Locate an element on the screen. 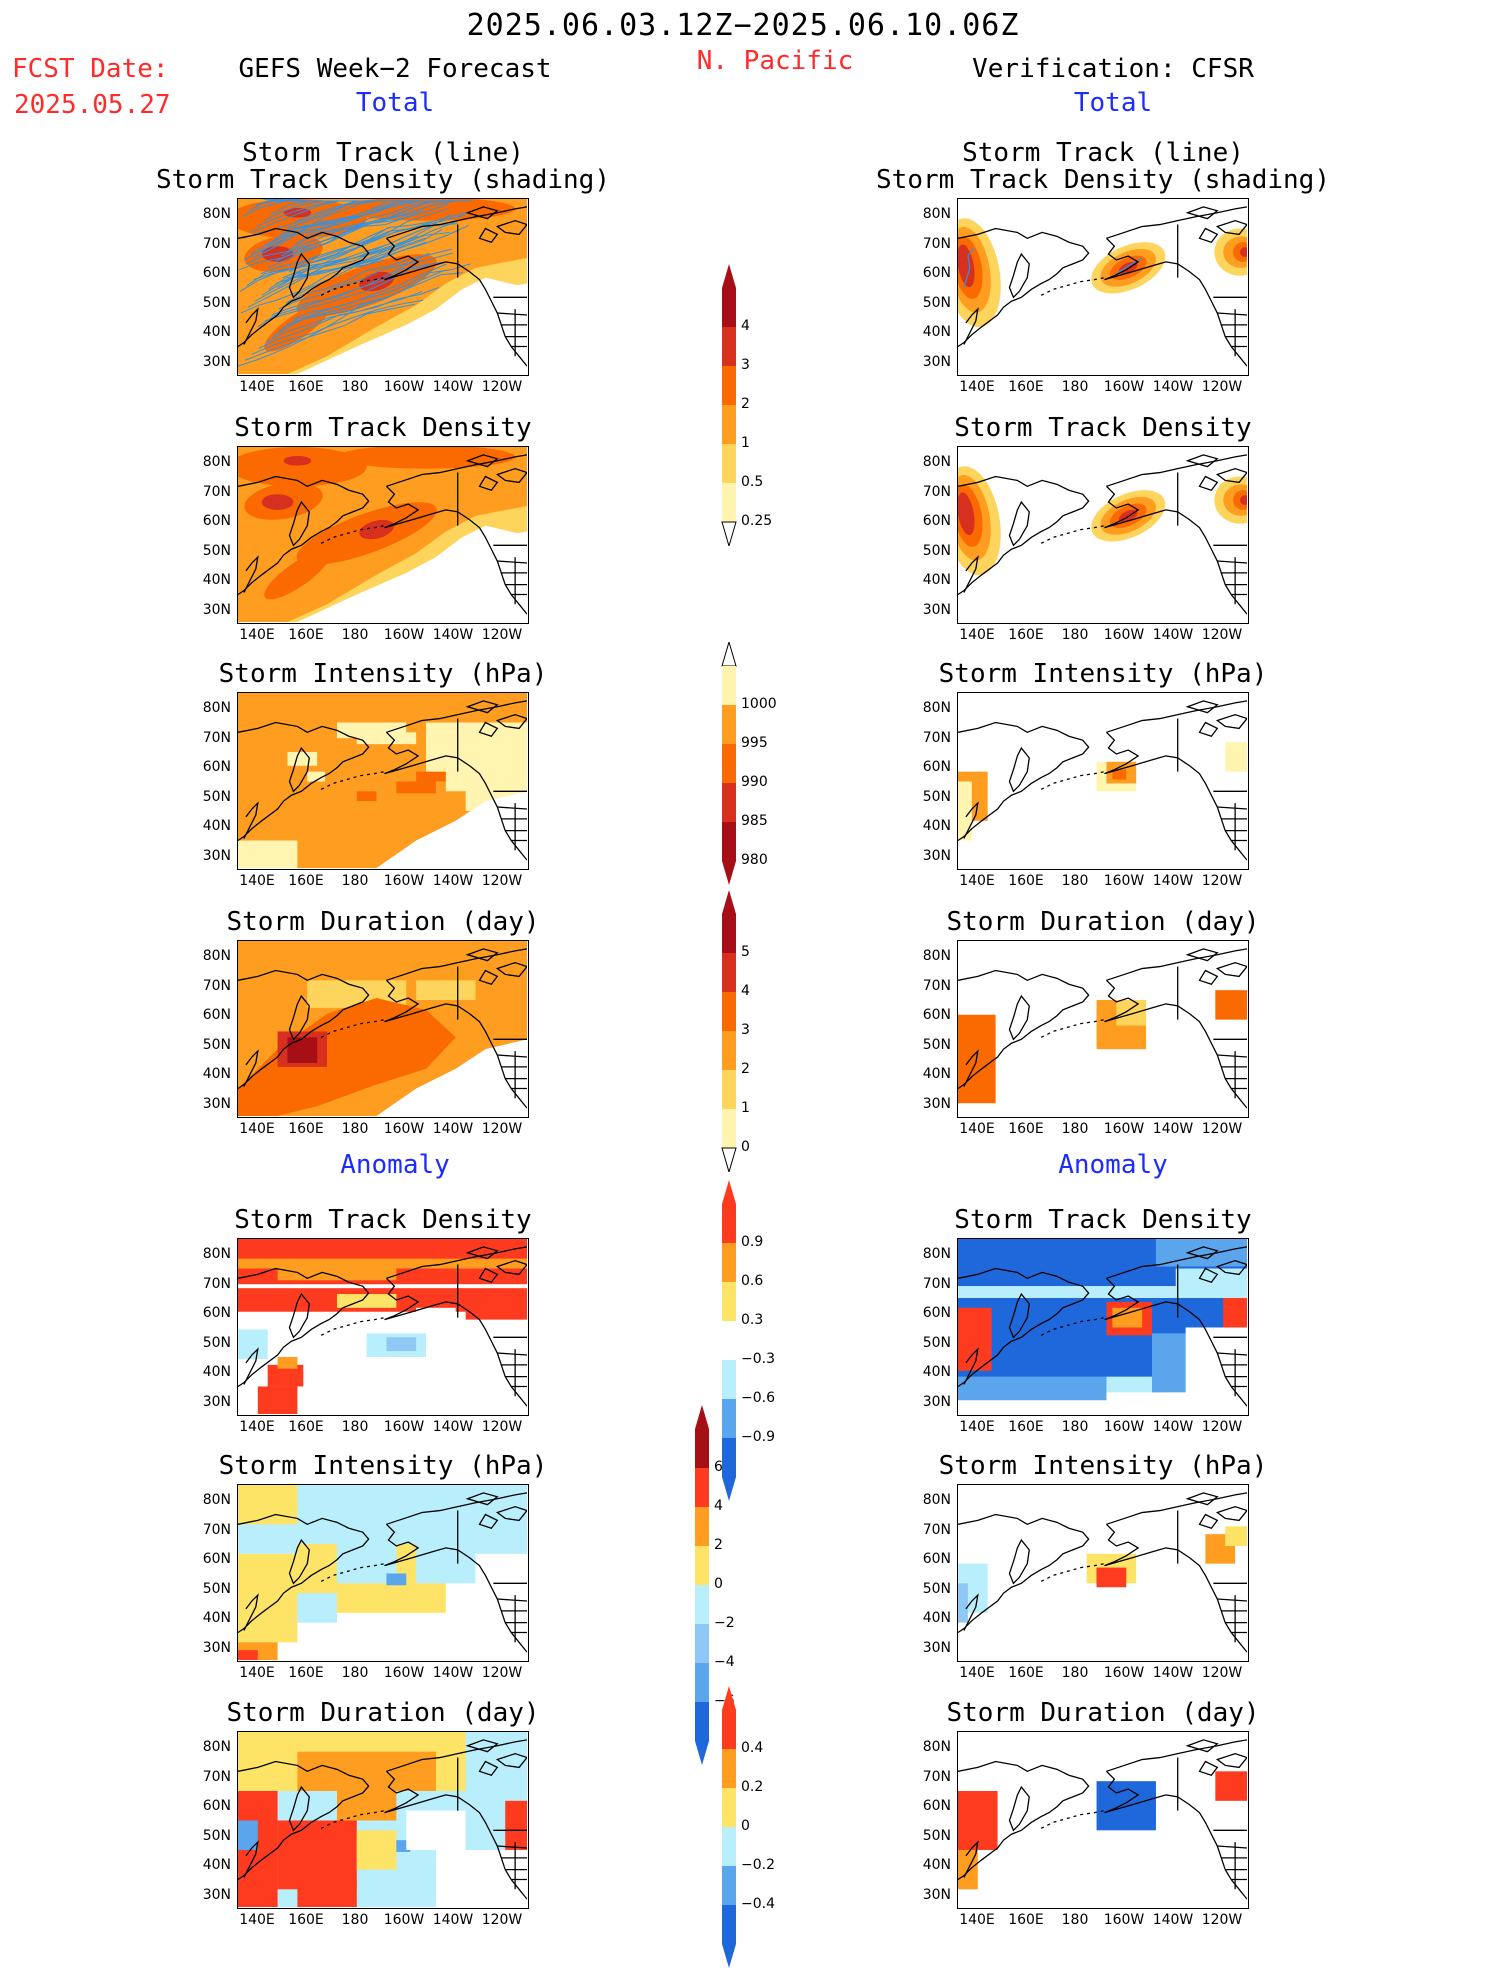  colorbar-density-anomaly-label: 0.3 is located at coordinates (752, 1320).